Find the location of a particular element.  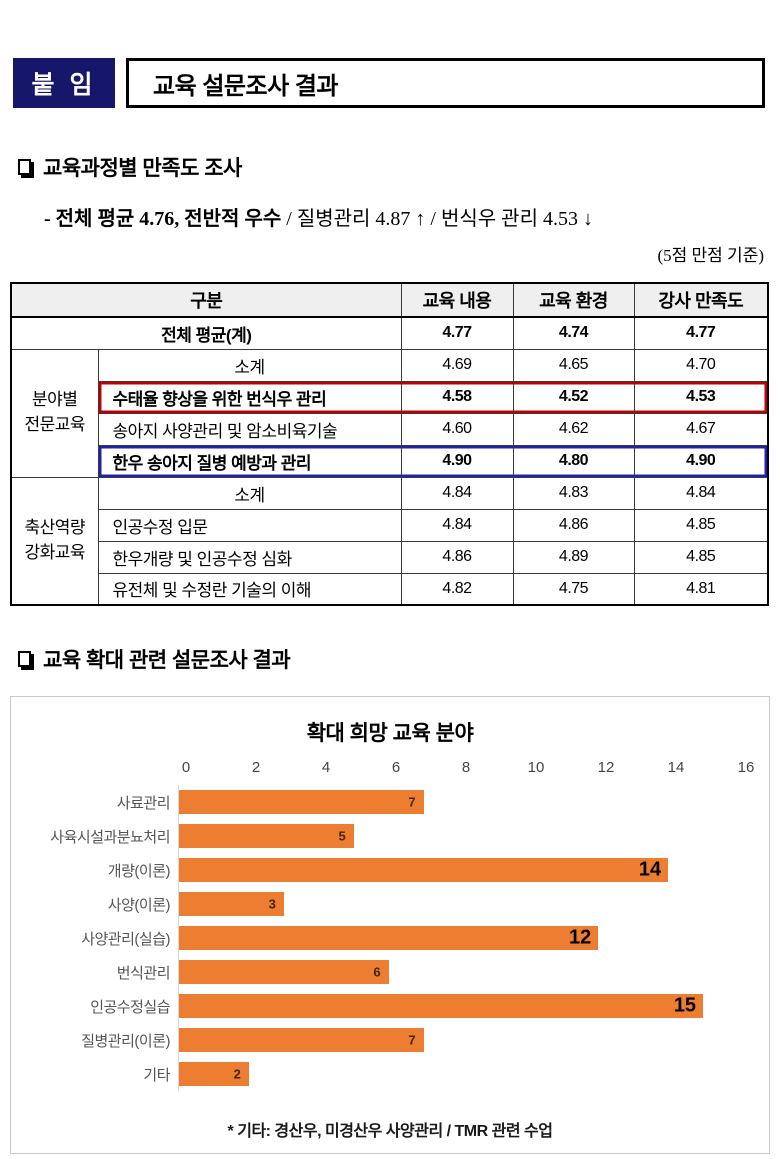

bar-value-label: 5 is located at coordinates (342, 836).